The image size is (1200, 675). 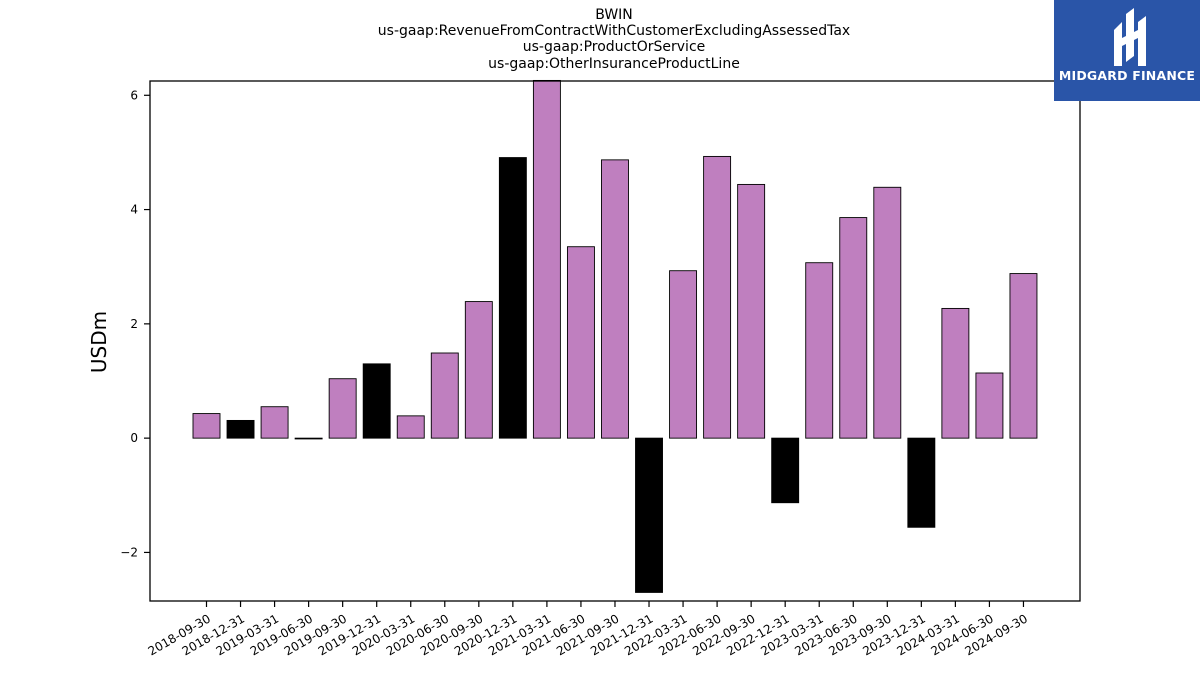 What do you see at coordinates (134, 95) in the screenshot?
I see `y-tick-label: 6` at bounding box center [134, 95].